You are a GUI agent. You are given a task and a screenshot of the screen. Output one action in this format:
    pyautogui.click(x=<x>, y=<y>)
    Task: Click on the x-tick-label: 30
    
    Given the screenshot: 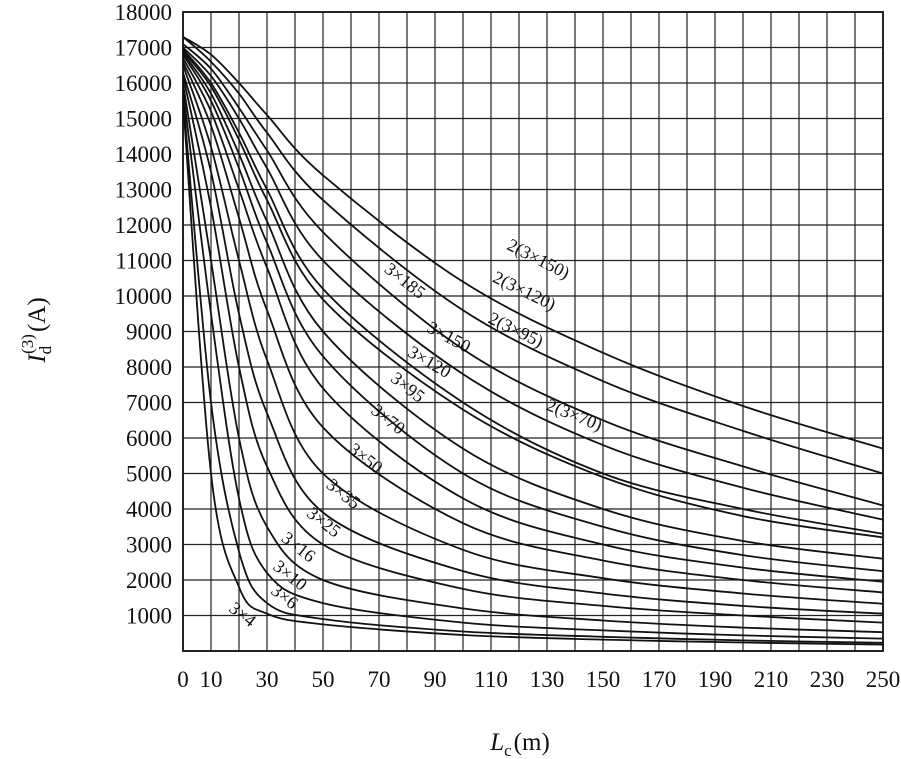 What is the action you would take?
    pyautogui.click(x=267, y=679)
    